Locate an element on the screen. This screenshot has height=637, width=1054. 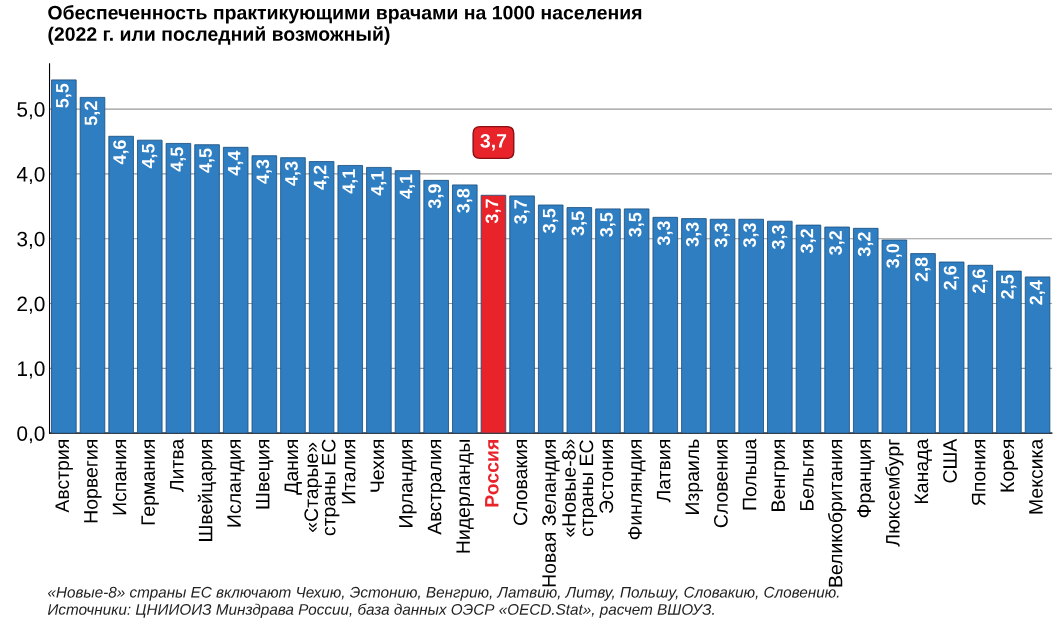
x-tick-label: Германия is located at coordinates (150, 482).